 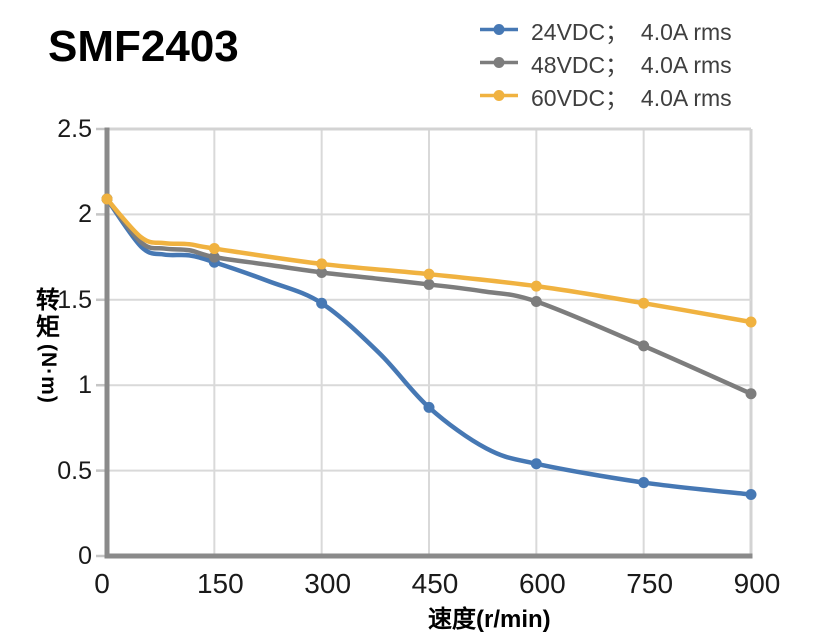 What do you see at coordinates (631, 97) in the screenshot?
I see `legend-label: 60VDC； 4.0A rms` at bounding box center [631, 97].